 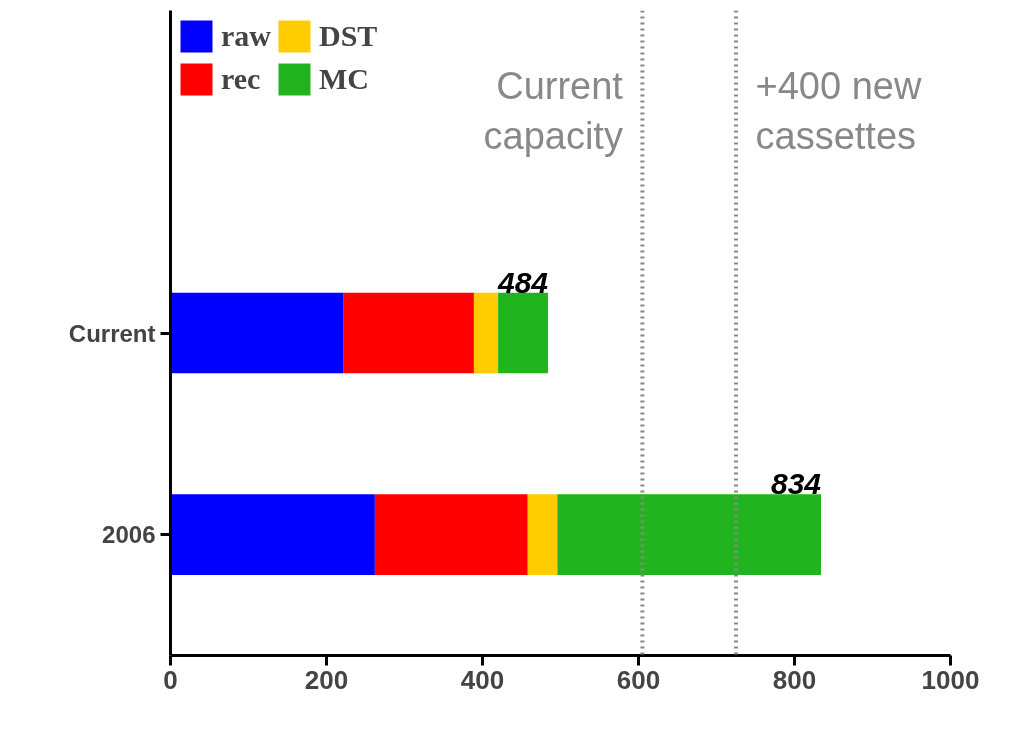 I want to click on x-tick-label: 200, so click(x=326, y=679).